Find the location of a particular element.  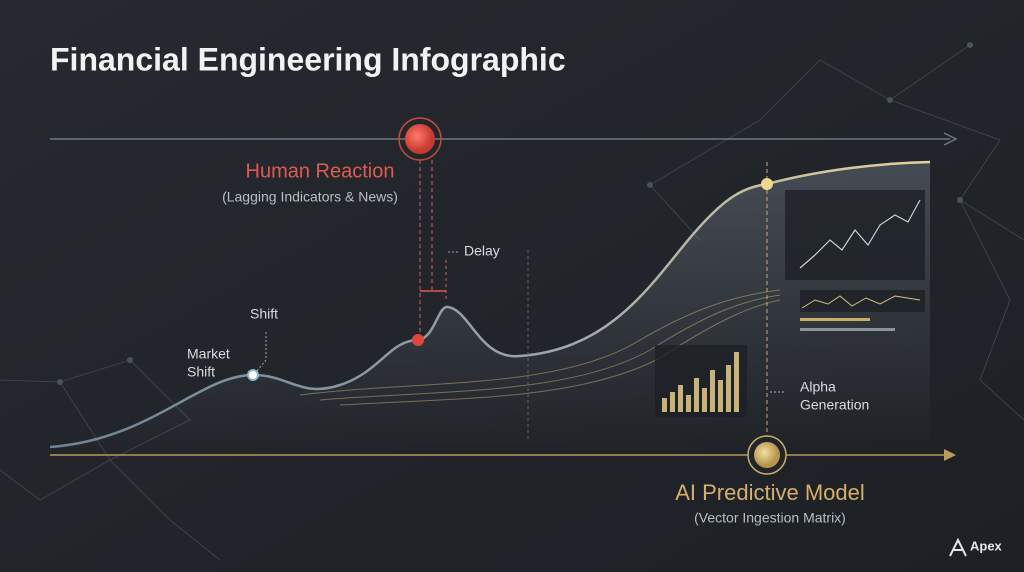

reaction-node is located at coordinates (420, 139).